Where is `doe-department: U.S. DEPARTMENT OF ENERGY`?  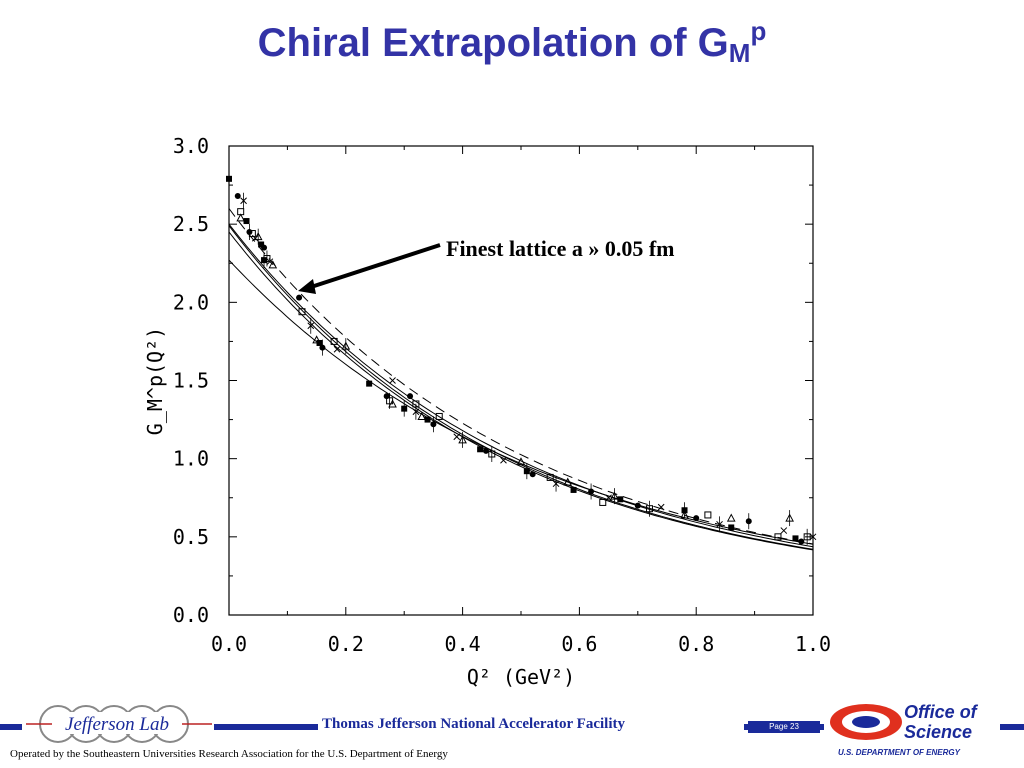 doe-department: U.S. DEPARTMENT OF ENERGY is located at coordinates (899, 752).